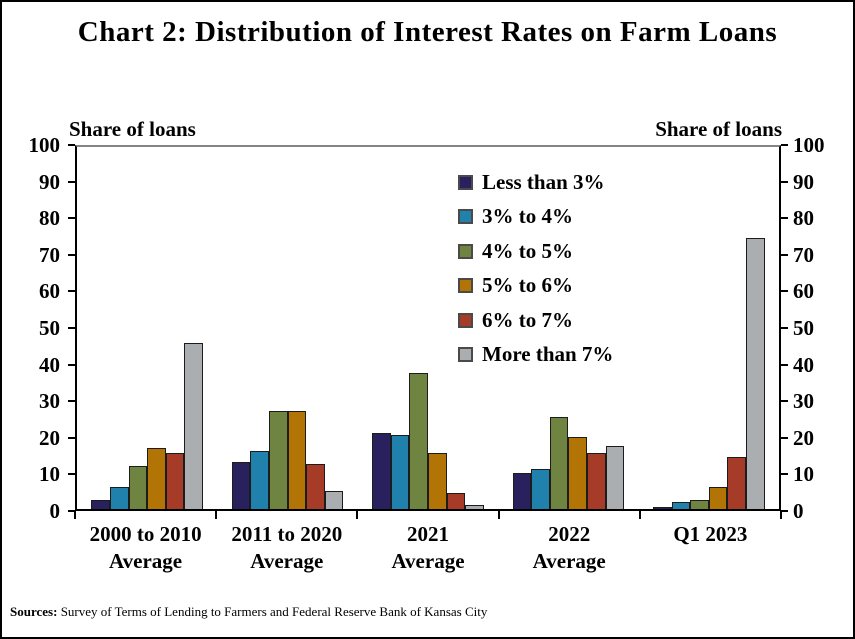 The width and height of the screenshot is (855, 639). I want to click on x-category-label-2011-to-2020-average: 2011 to 2020 Average, so click(287, 548).